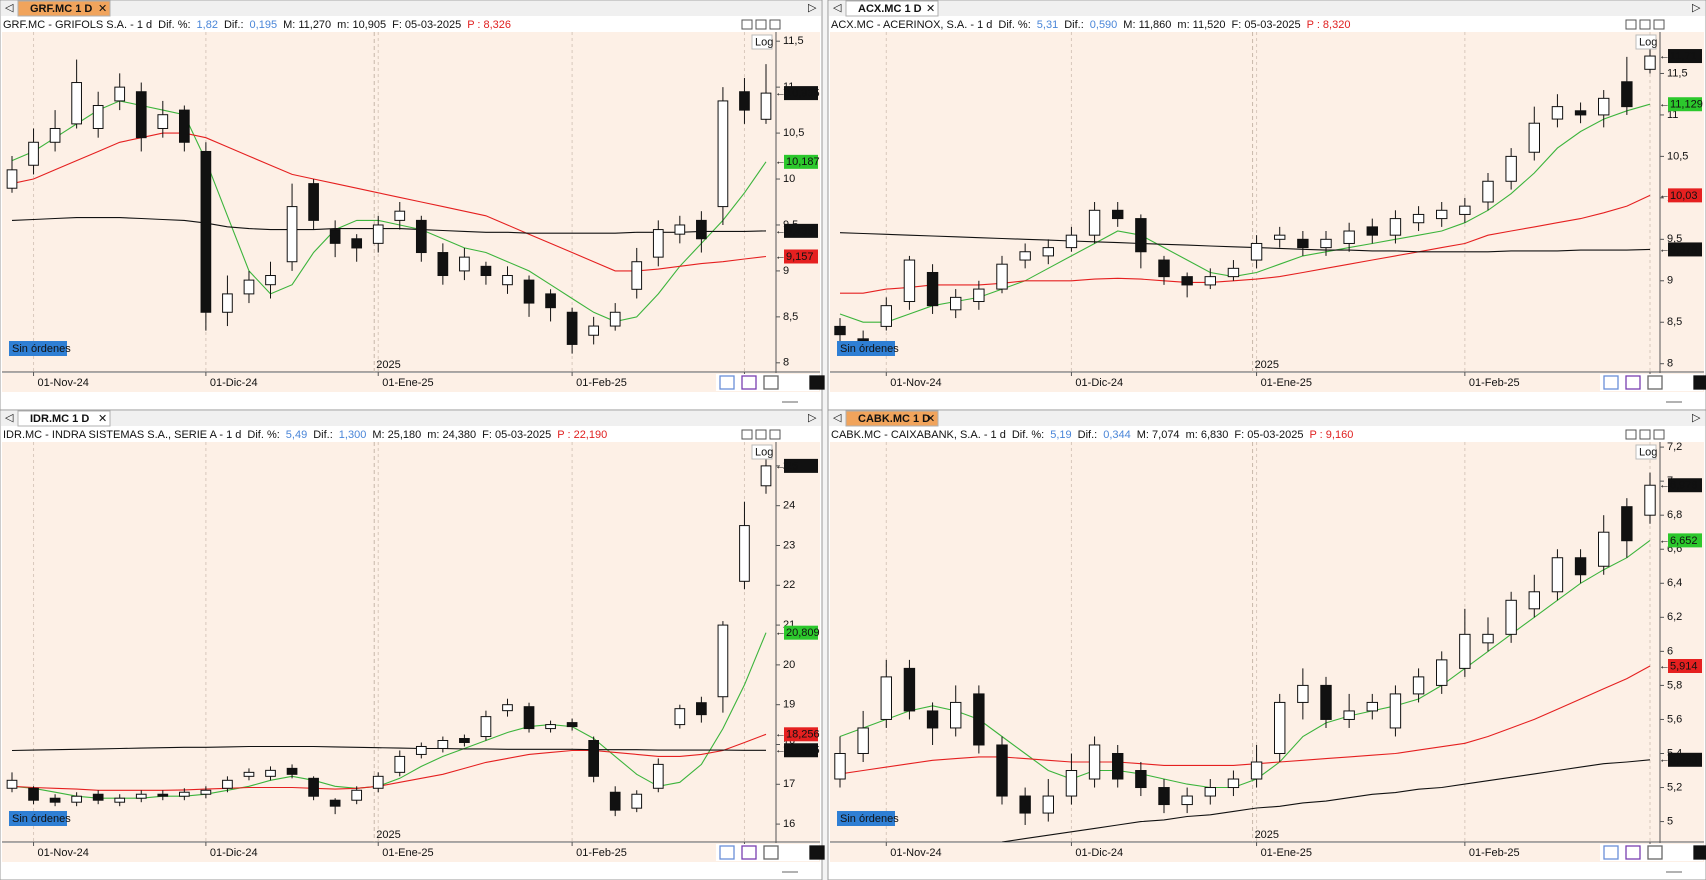 Image resolution: width=1706 pixels, height=880 pixels. What do you see at coordinates (789, 179) in the screenshot?
I see `y-tick-label: 10` at bounding box center [789, 179].